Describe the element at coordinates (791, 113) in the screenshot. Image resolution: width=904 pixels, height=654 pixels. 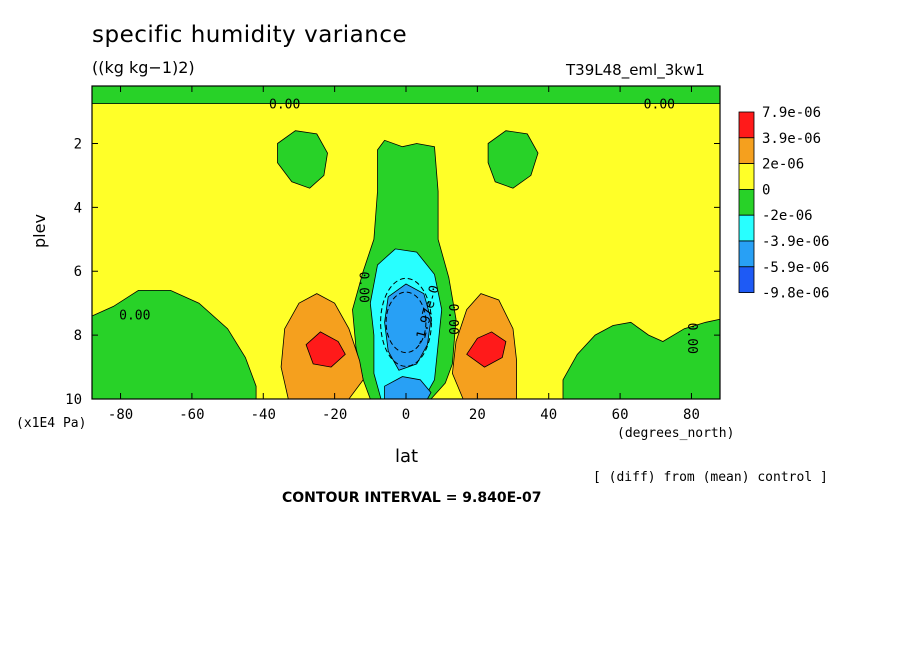
I see `colorbar-label-0: 7.9e-06` at that location.